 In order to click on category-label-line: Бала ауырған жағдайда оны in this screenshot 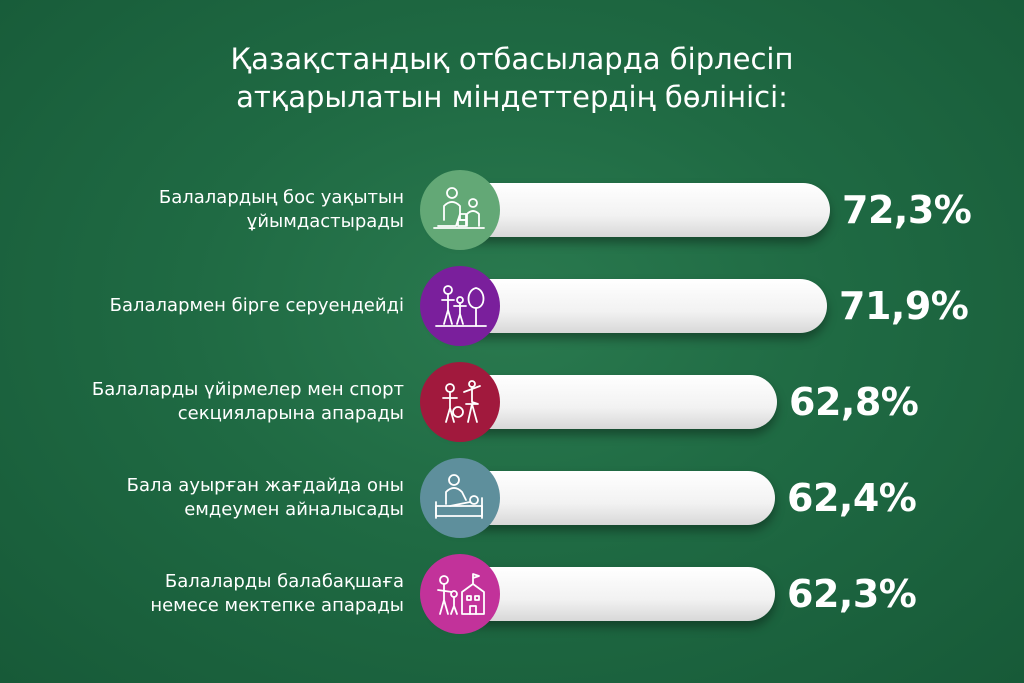, I will do `click(265, 485)`.